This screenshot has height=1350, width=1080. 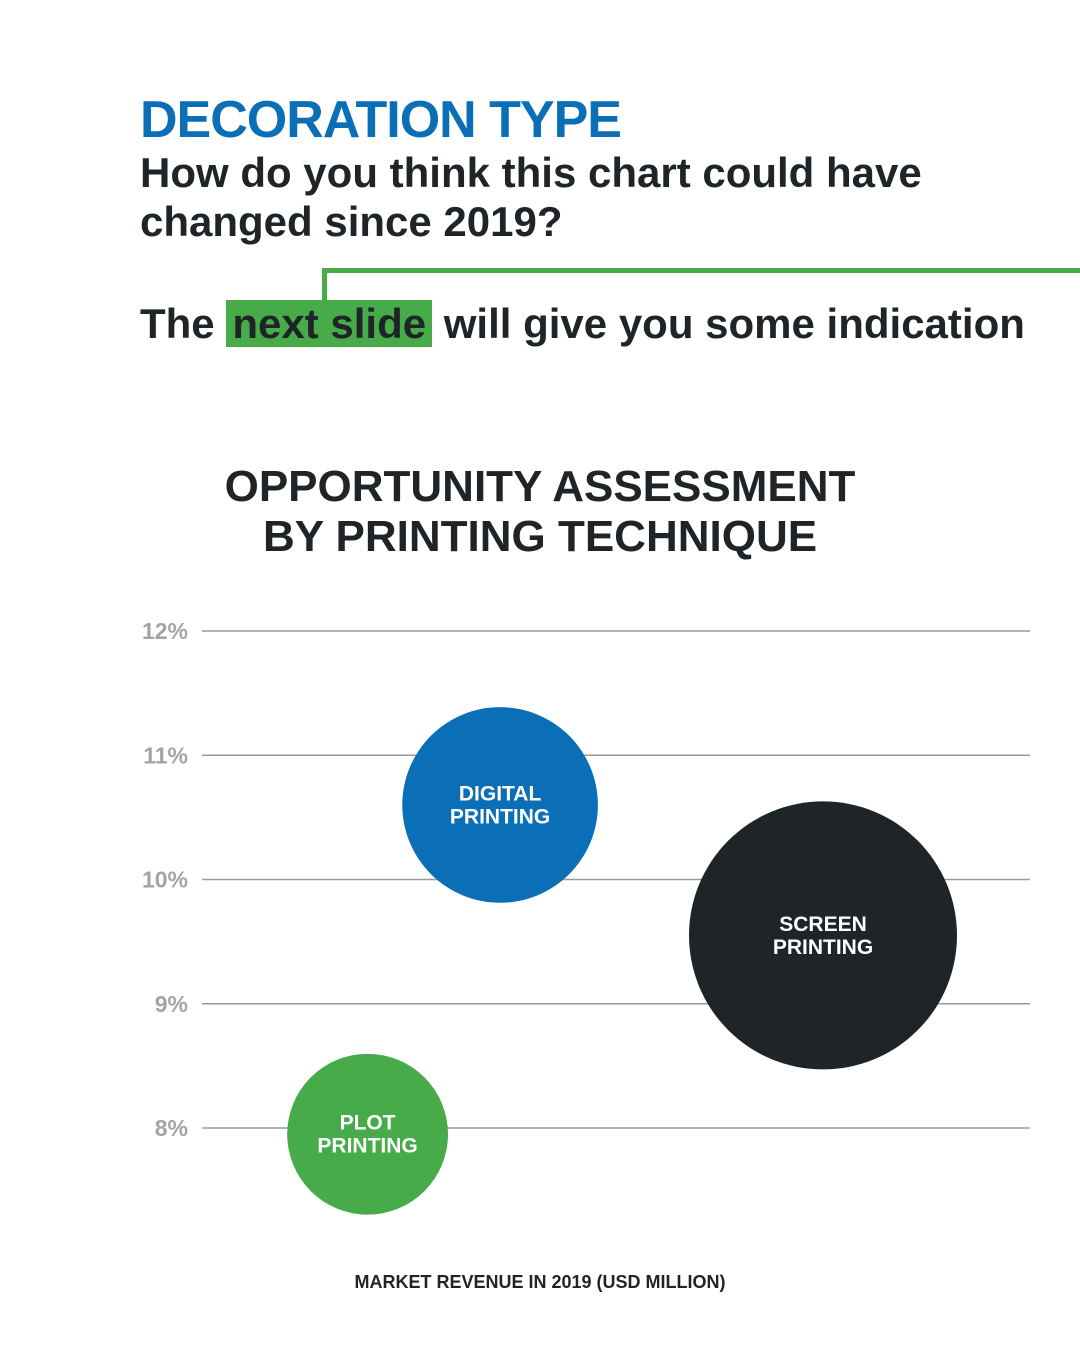 I want to click on chart-title-line-2: BY PRINTING TECHNIQUE, so click(x=540, y=536).